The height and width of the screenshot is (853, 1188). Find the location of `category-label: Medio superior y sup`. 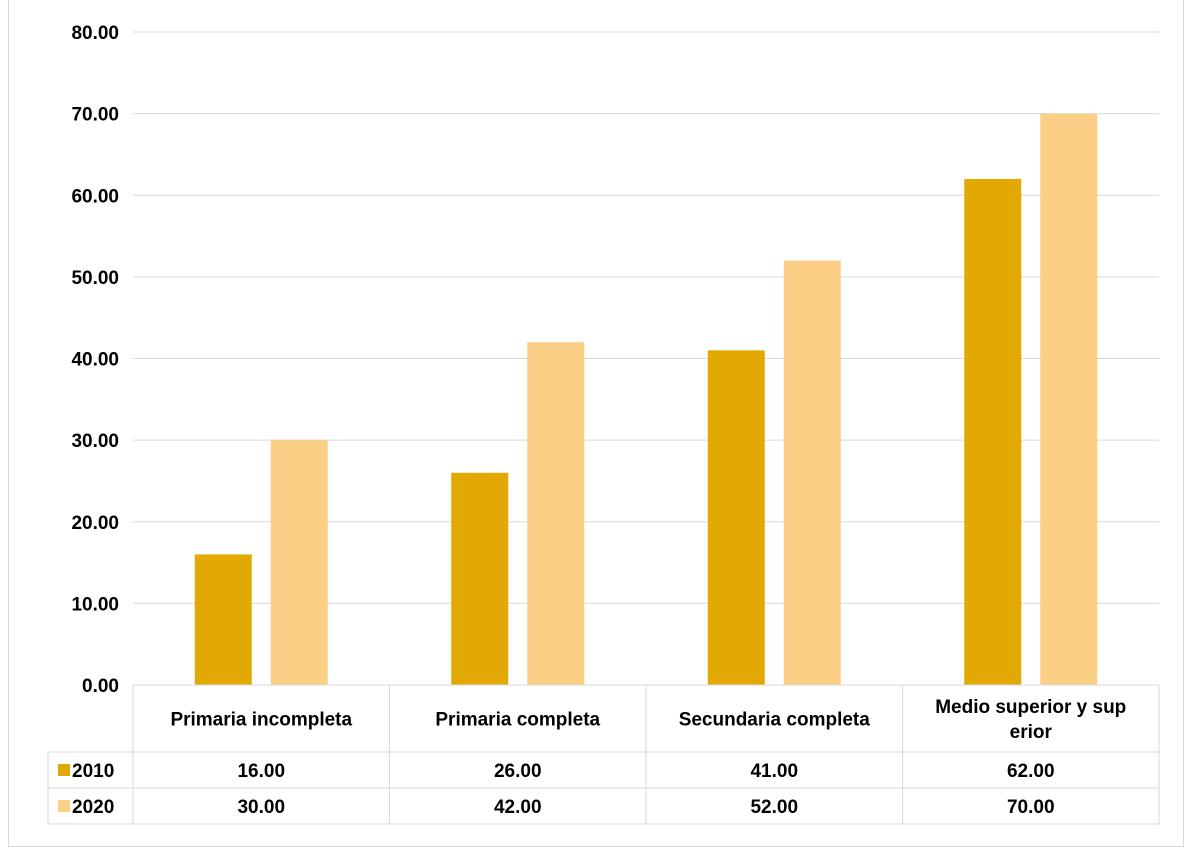

category-label: Medio superior y sup is located at coordinates (1030, 707).